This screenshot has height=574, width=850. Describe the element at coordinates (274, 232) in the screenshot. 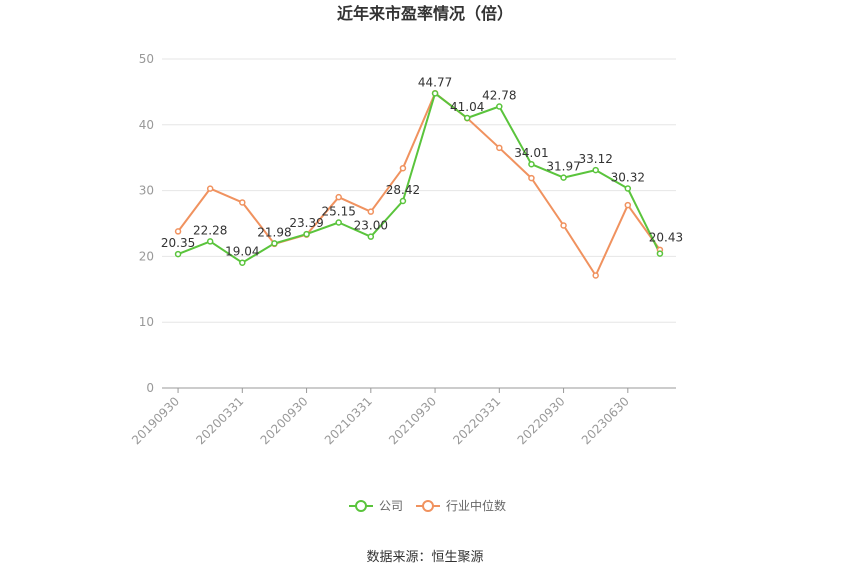

I see `data-label: 21.98` at that location.